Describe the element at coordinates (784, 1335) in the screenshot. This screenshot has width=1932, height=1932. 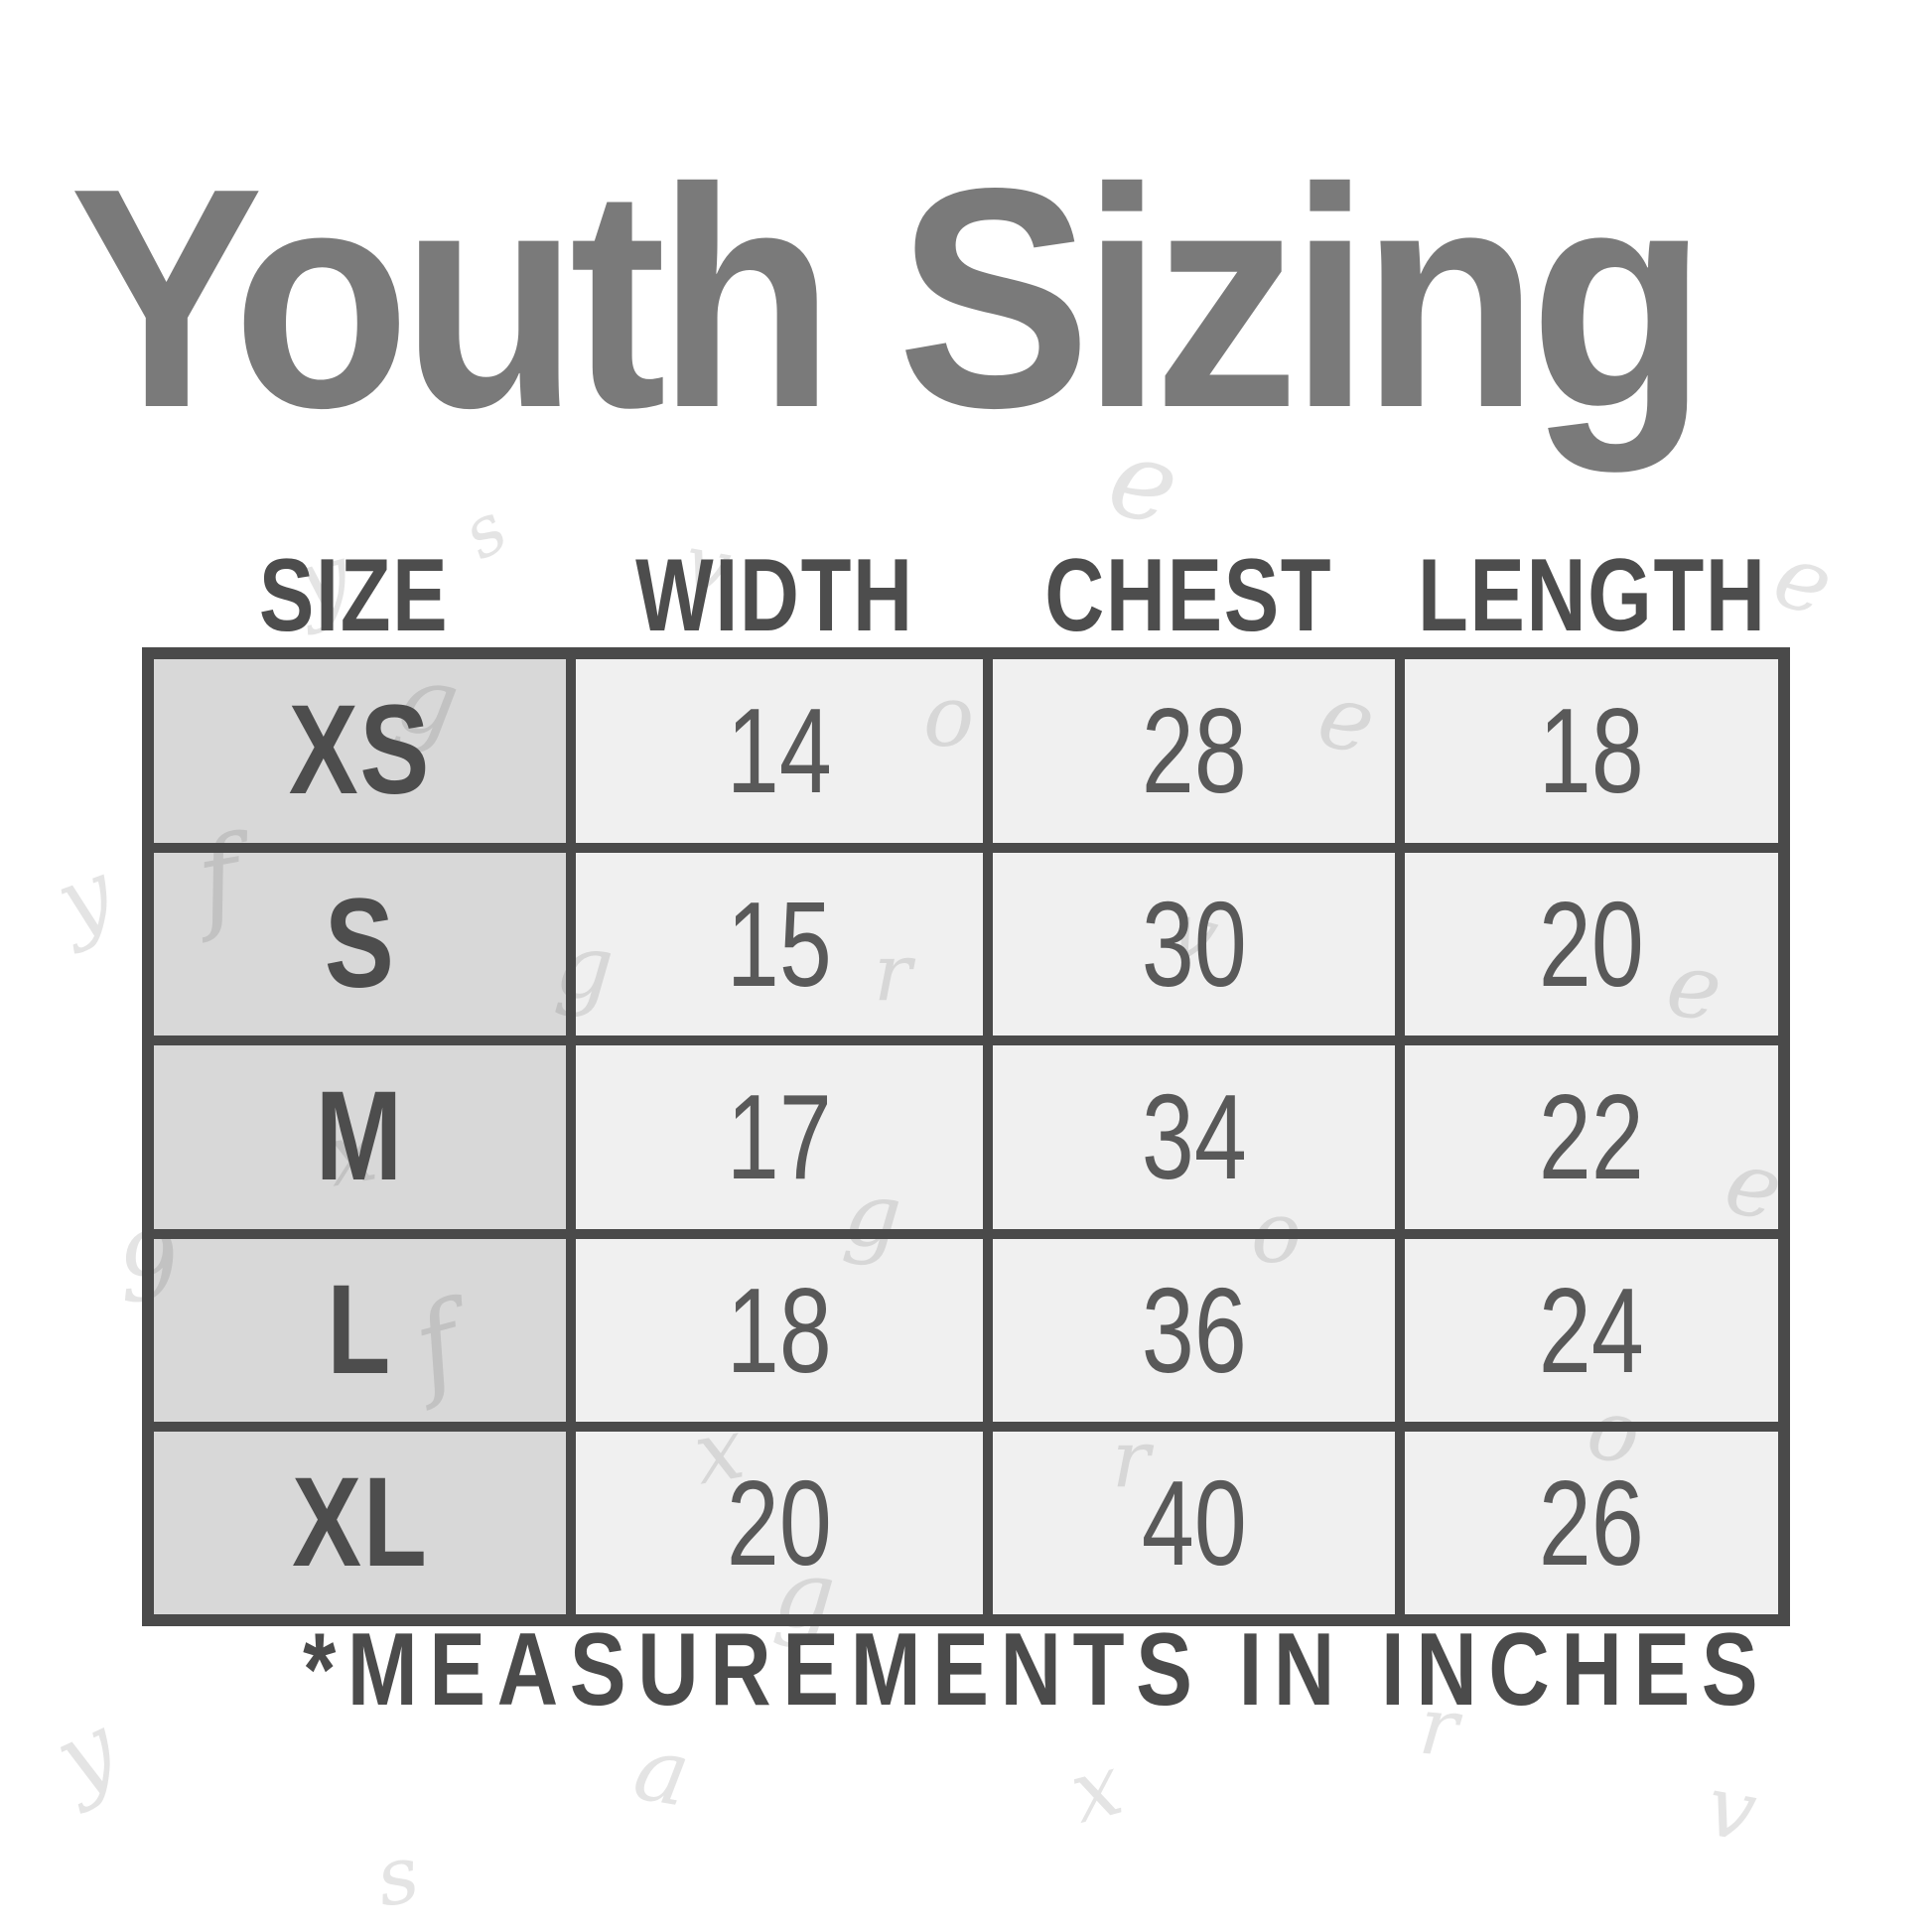
I see `width-value-cell: 18` at that location.